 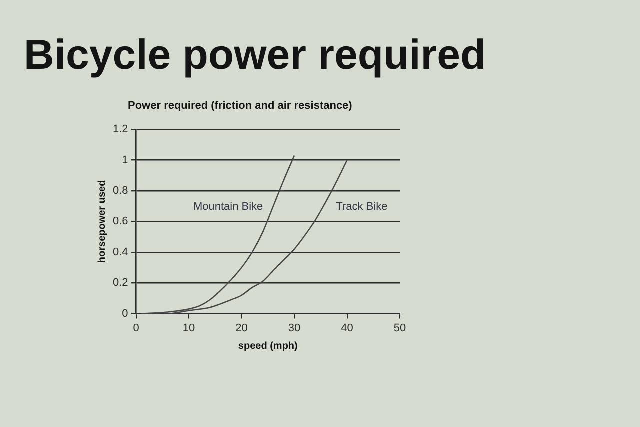 What do you see at coordinates (242, 328) in the screenshot?
I see `x-tick-label: 20` at bounding box center [242, 328].